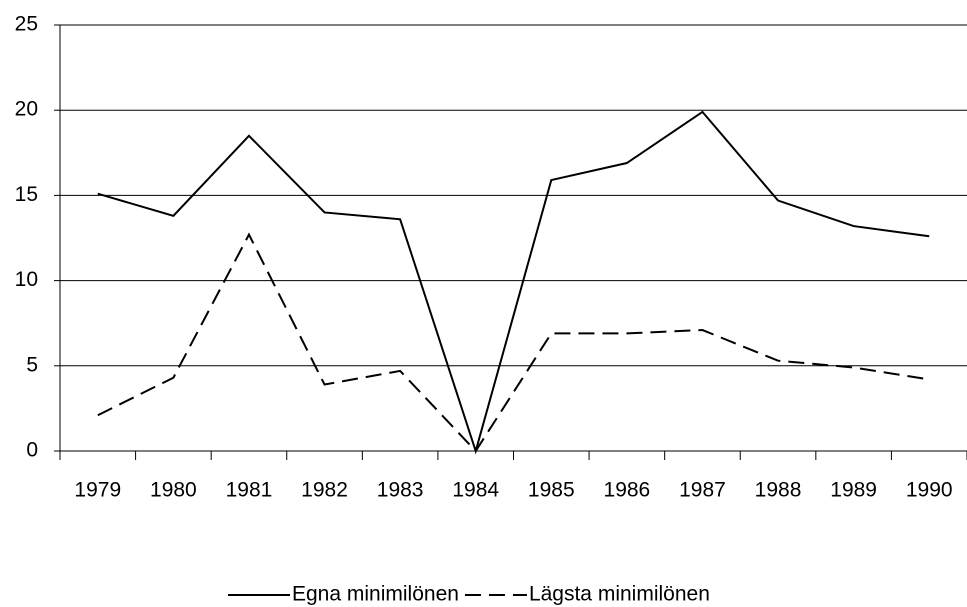  What do you see at coordinates (400, 490) in the screenshot?
I see `x-tick-label: 1983` at bounding box center [400, 490].